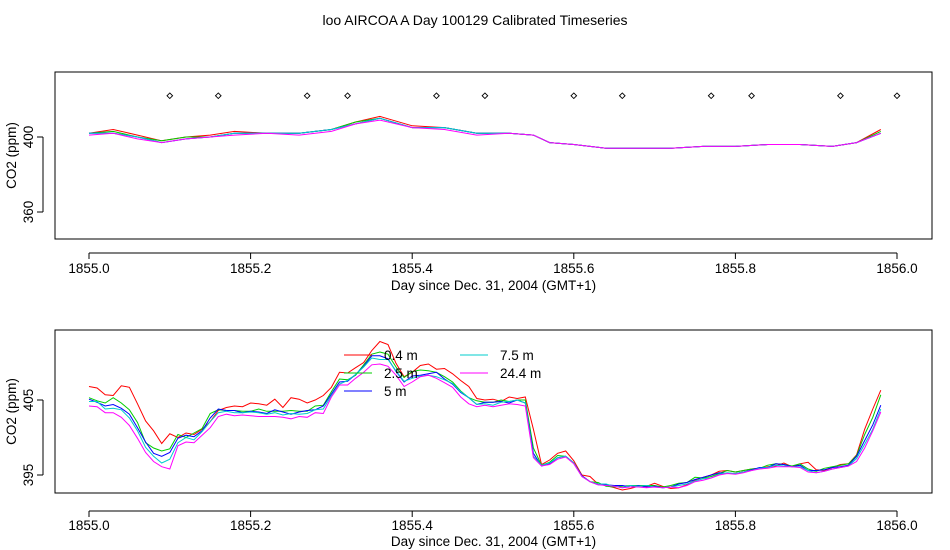 Image resolution: width=950 pixels, height=550 pixels. I want to click on legend-label: 2.5 m, so click(401, 373).